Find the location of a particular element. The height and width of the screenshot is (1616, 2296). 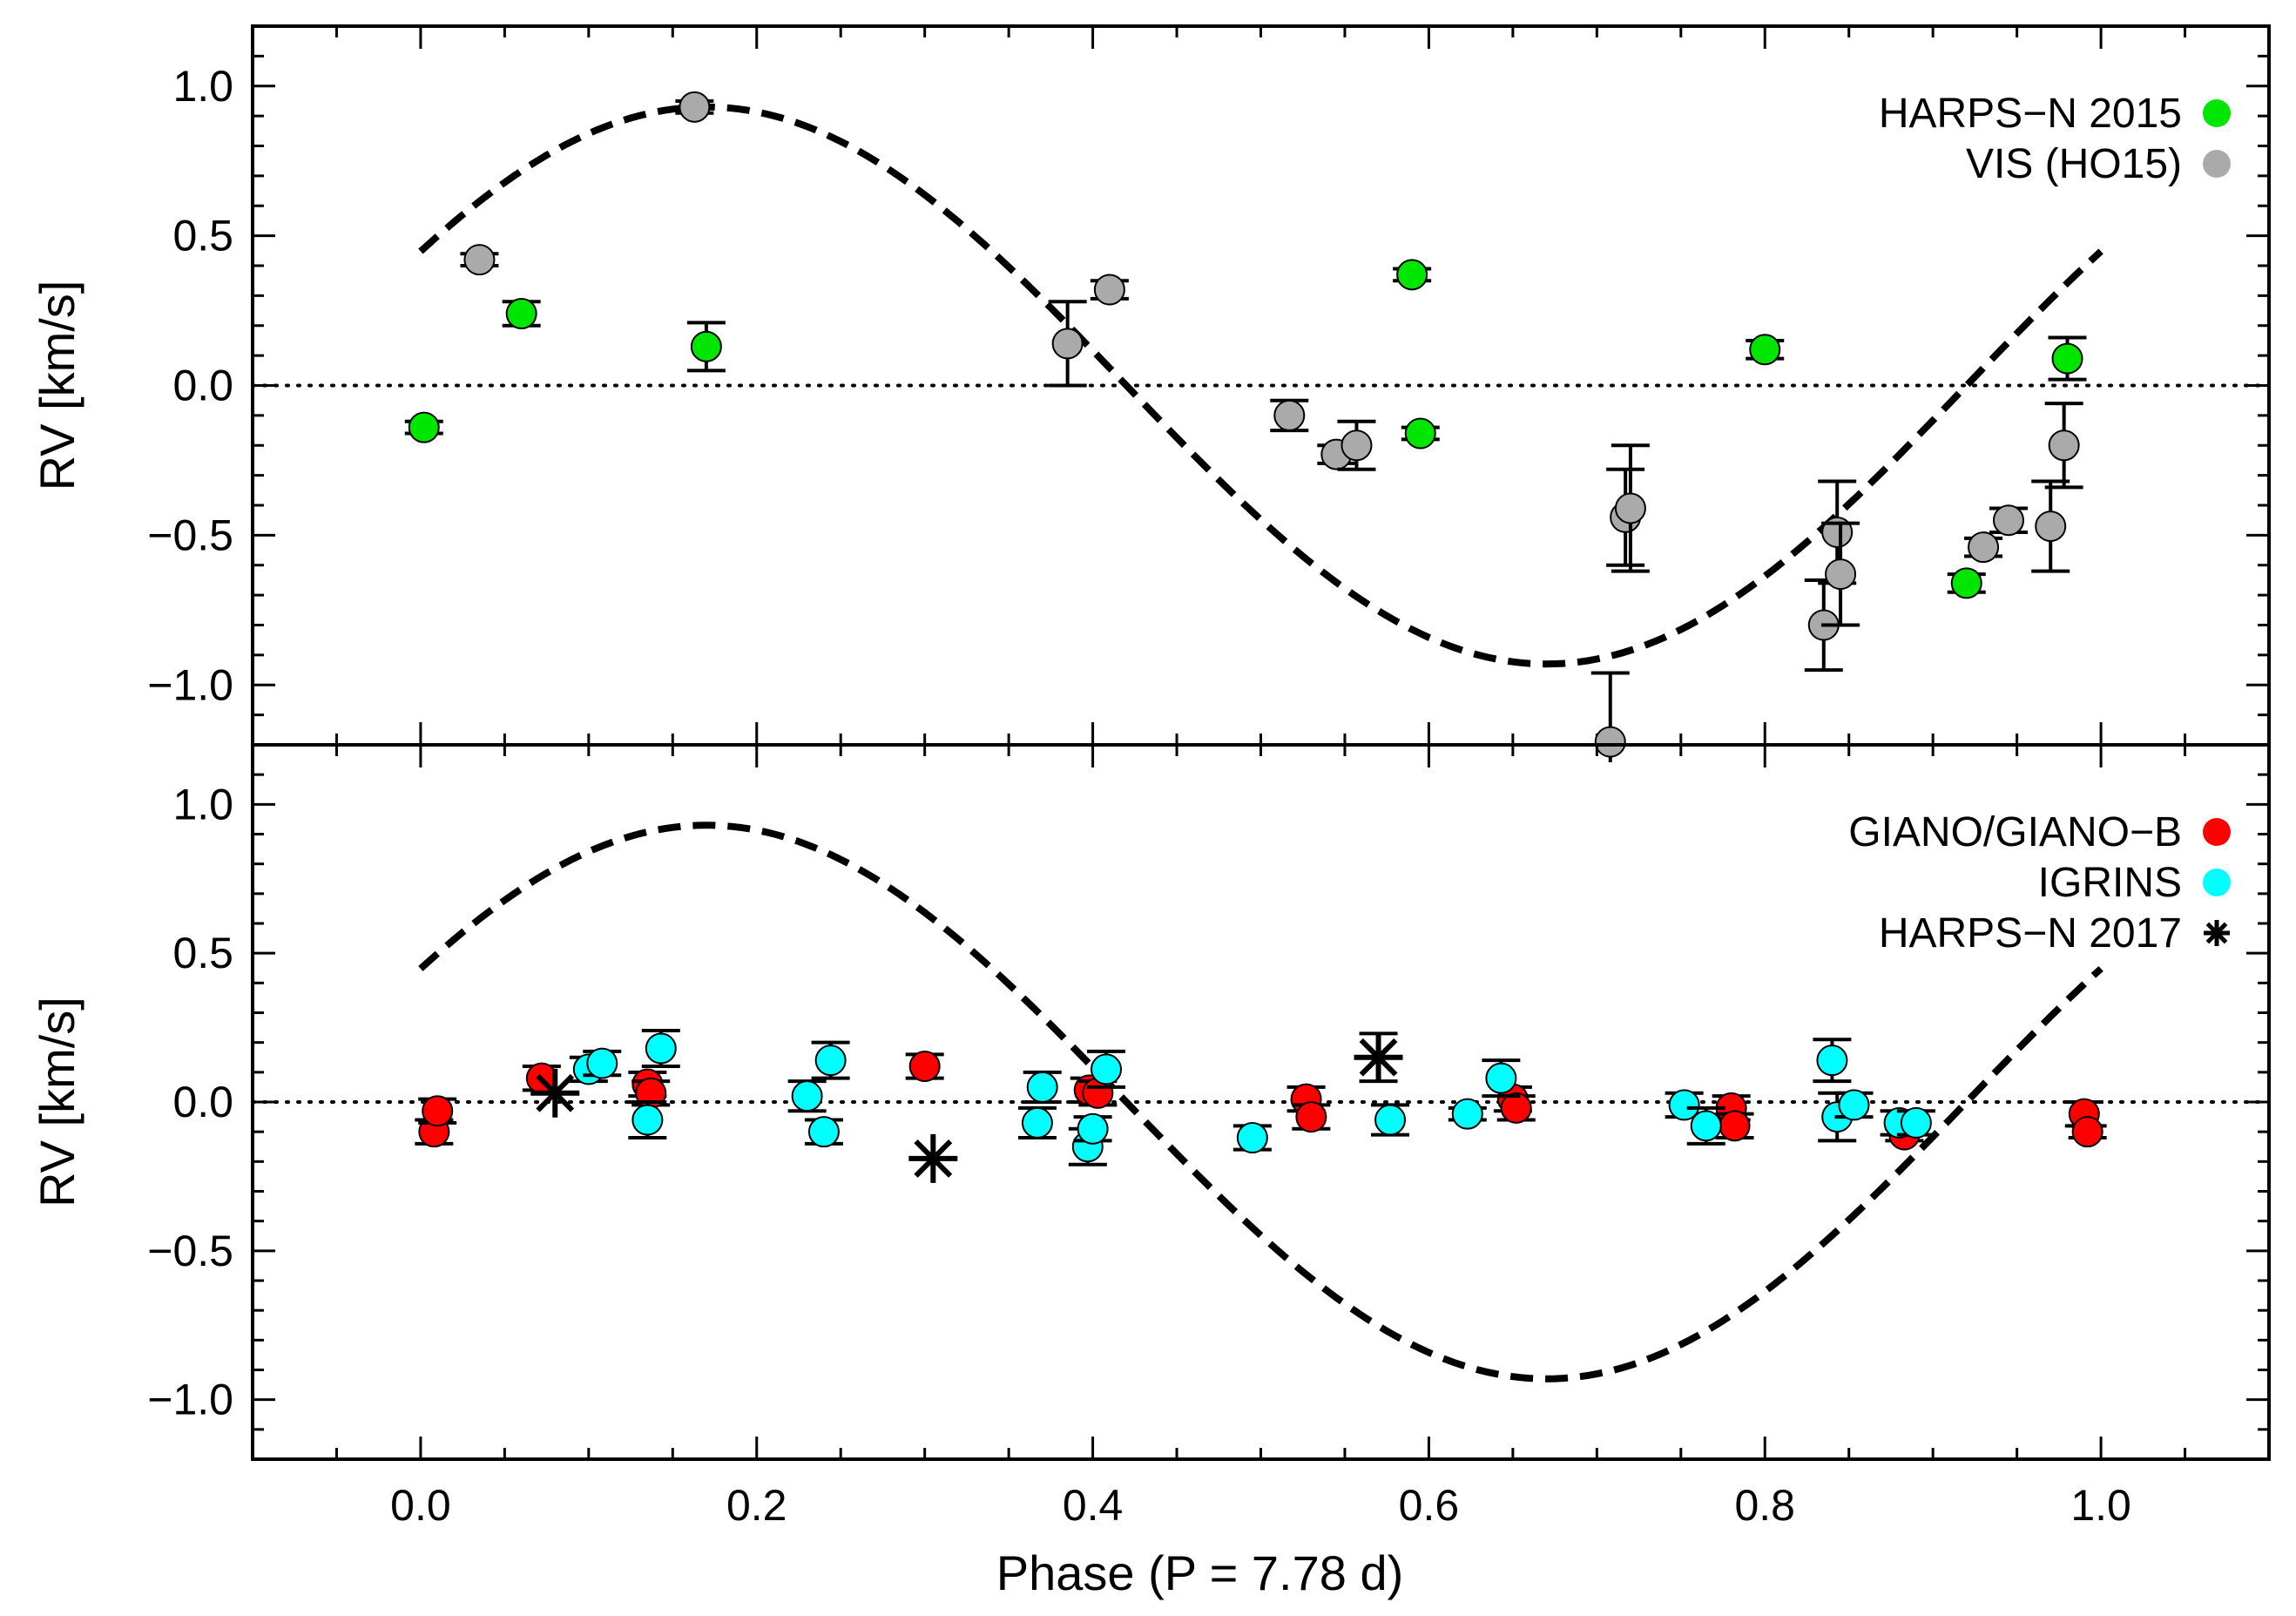

x-tick-label: 0.2 is located at coordinates (756, 1505).